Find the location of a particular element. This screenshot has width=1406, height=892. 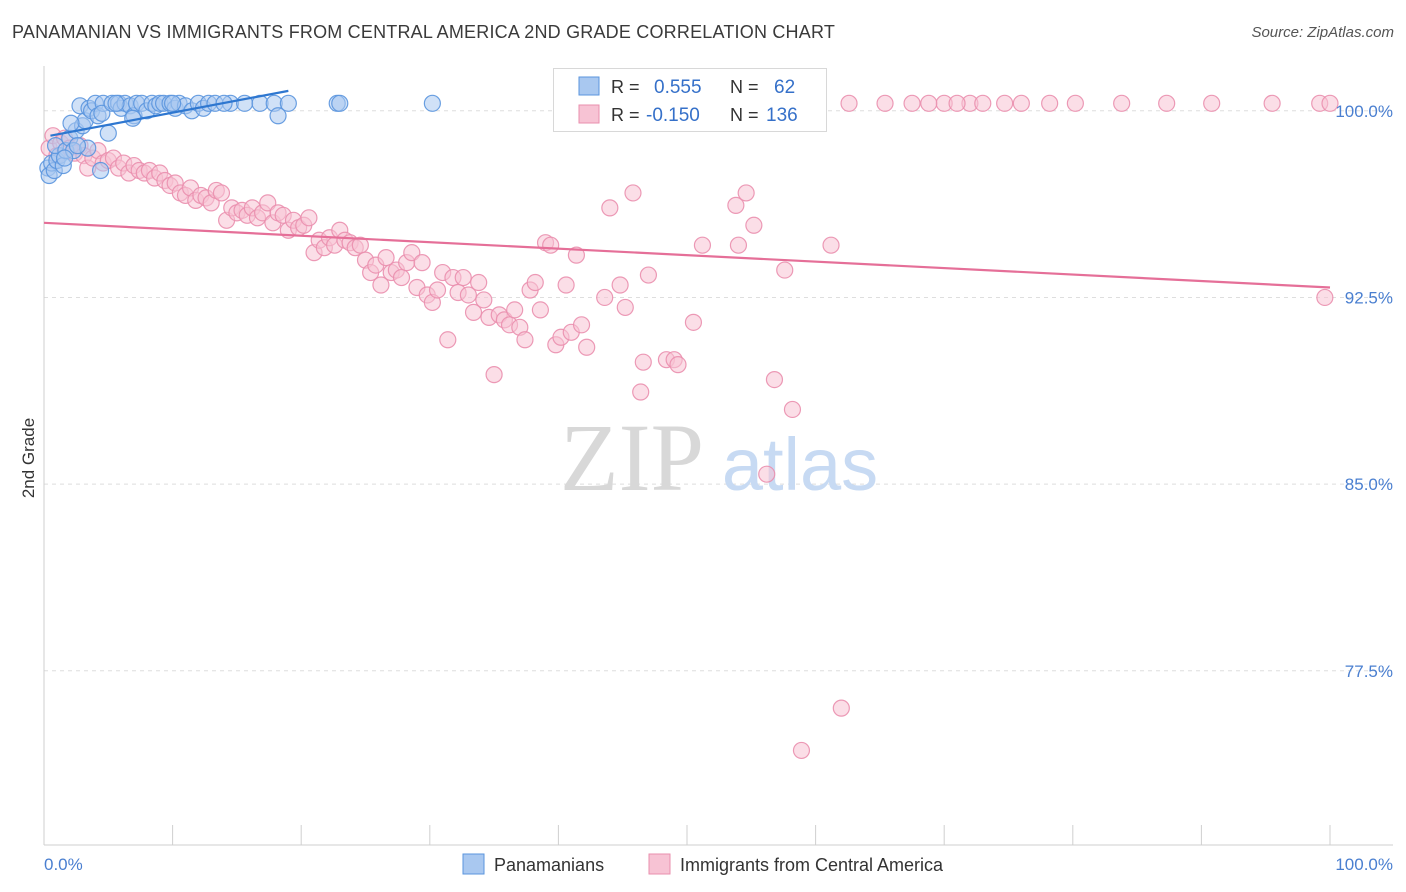

stats-legend: R = 0.555 N = 62 R = -0.150 N = 136 is located at coordinates (690, 100).